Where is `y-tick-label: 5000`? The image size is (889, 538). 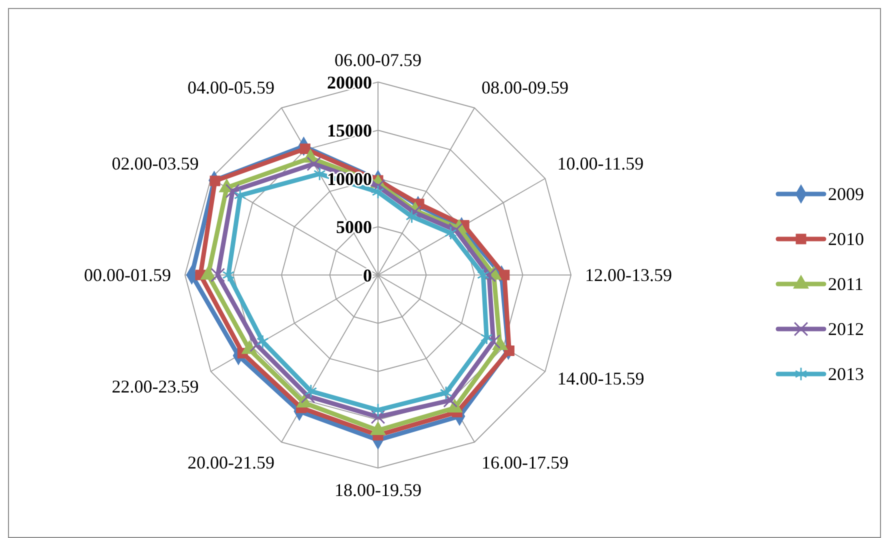 y-tick-label: 5000 is located at coordinates (354, 227).